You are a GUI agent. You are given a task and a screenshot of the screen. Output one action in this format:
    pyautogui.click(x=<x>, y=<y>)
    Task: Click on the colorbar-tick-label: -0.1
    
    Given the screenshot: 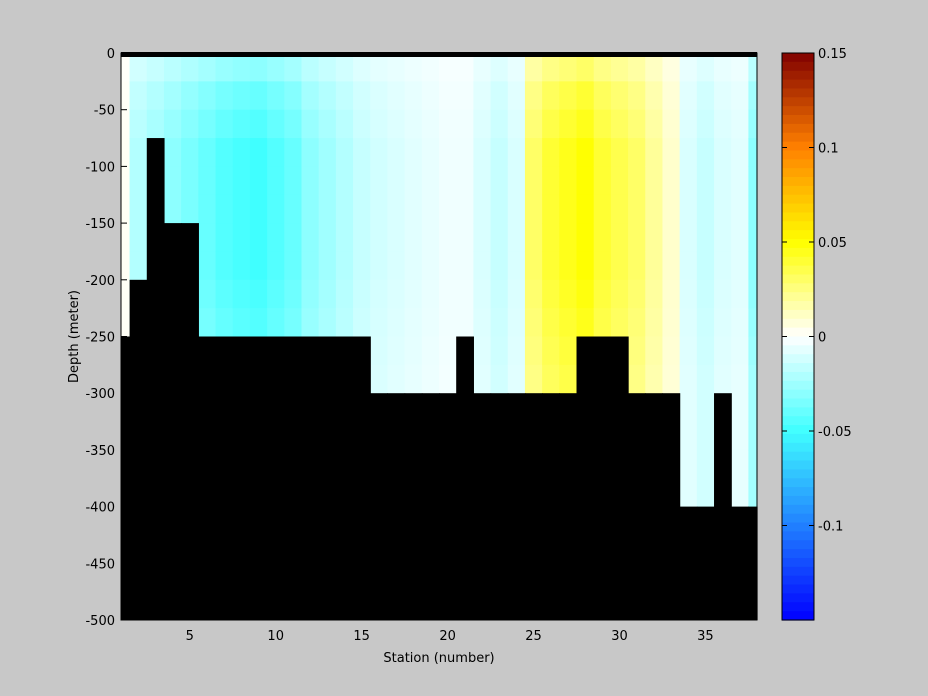 What is the action you would take?
    pyautogui.click(x=830, y=527)
    